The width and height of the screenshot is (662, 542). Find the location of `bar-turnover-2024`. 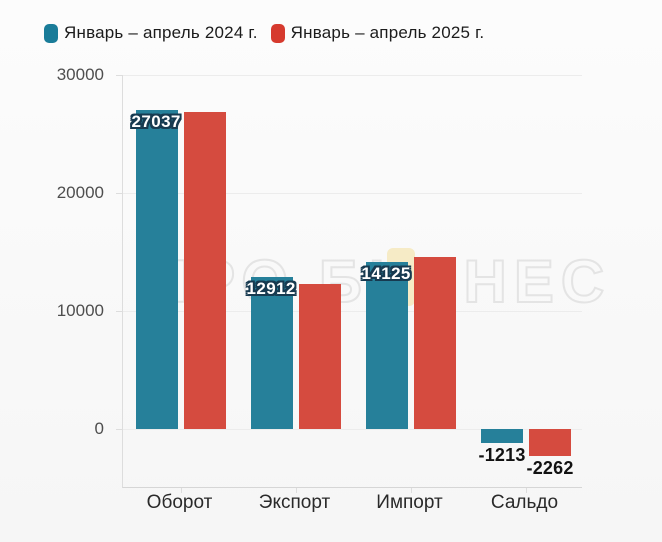

bar-turnover-2024 is located at coordinates (156, 269).